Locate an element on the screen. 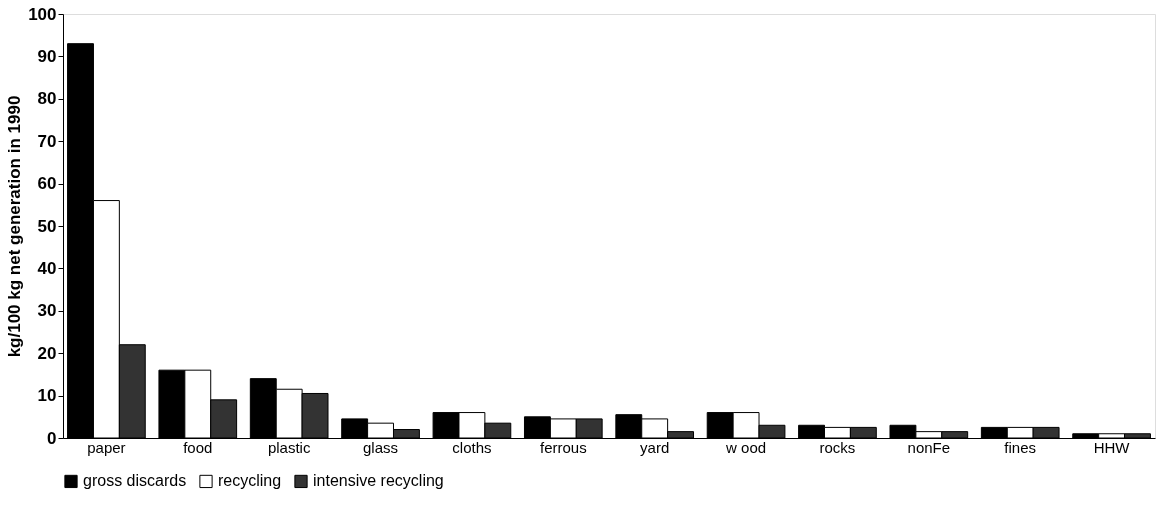  x-tick-label: cloths is located at coordinates (472, 447).